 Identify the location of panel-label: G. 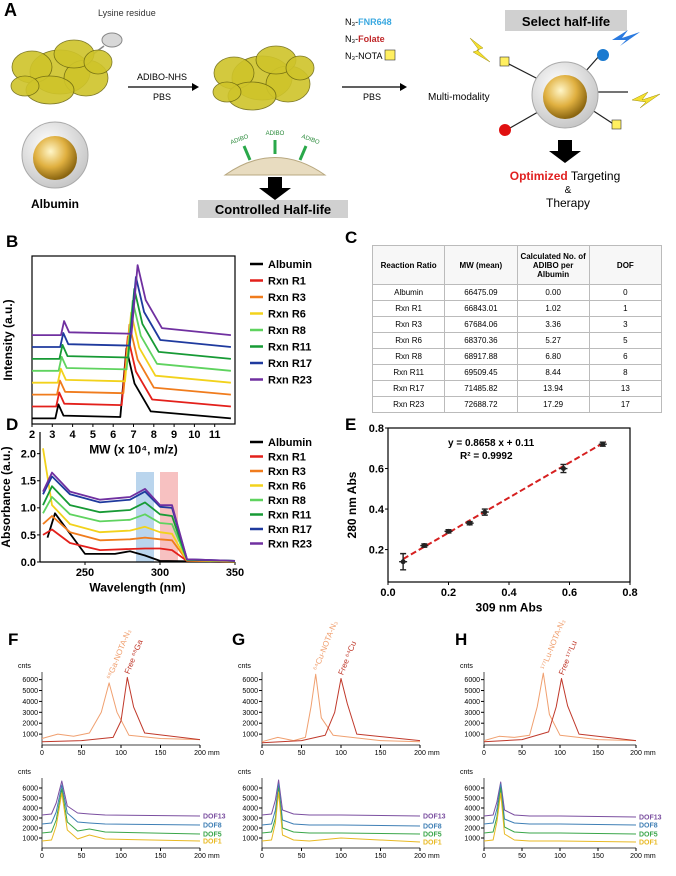
(238, 639).